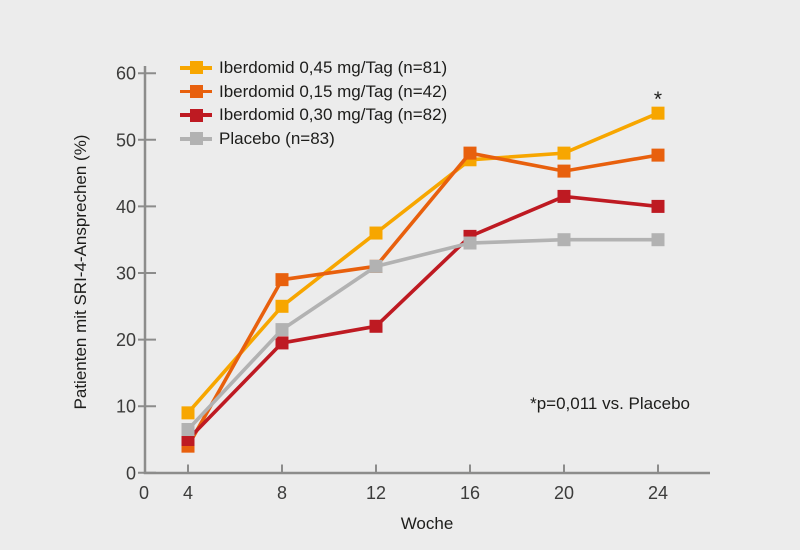  What do you see at coordinates (126, 207) in the screenshot?
I see `y-tick-label: 40` at bounding box center [126, 207].